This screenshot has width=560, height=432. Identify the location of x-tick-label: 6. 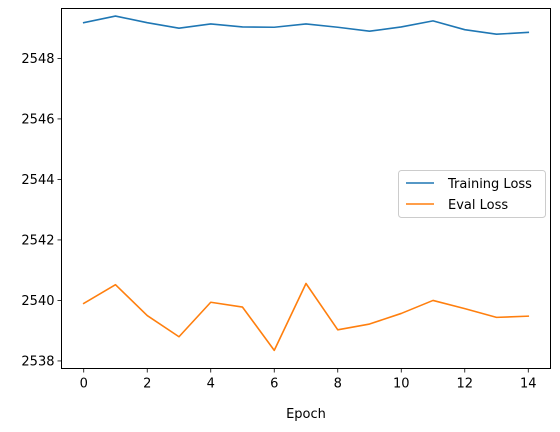
(274, 384).